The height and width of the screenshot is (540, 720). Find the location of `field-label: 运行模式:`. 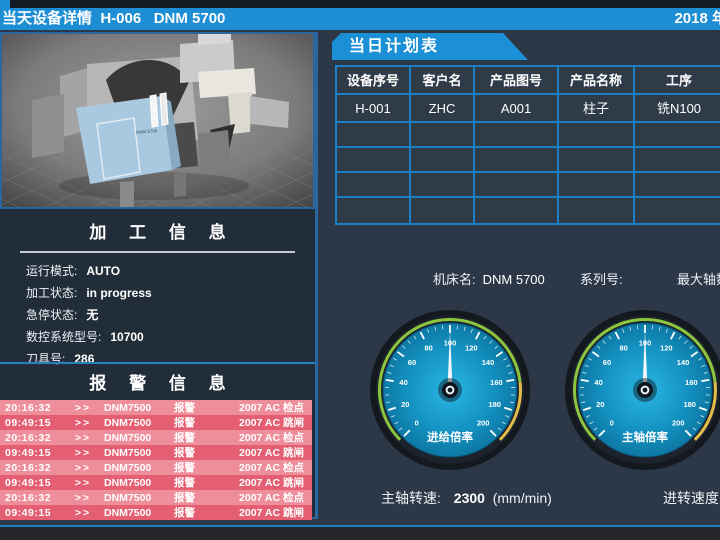

field-label: 运行模式: is located at coordinates (52, 271).